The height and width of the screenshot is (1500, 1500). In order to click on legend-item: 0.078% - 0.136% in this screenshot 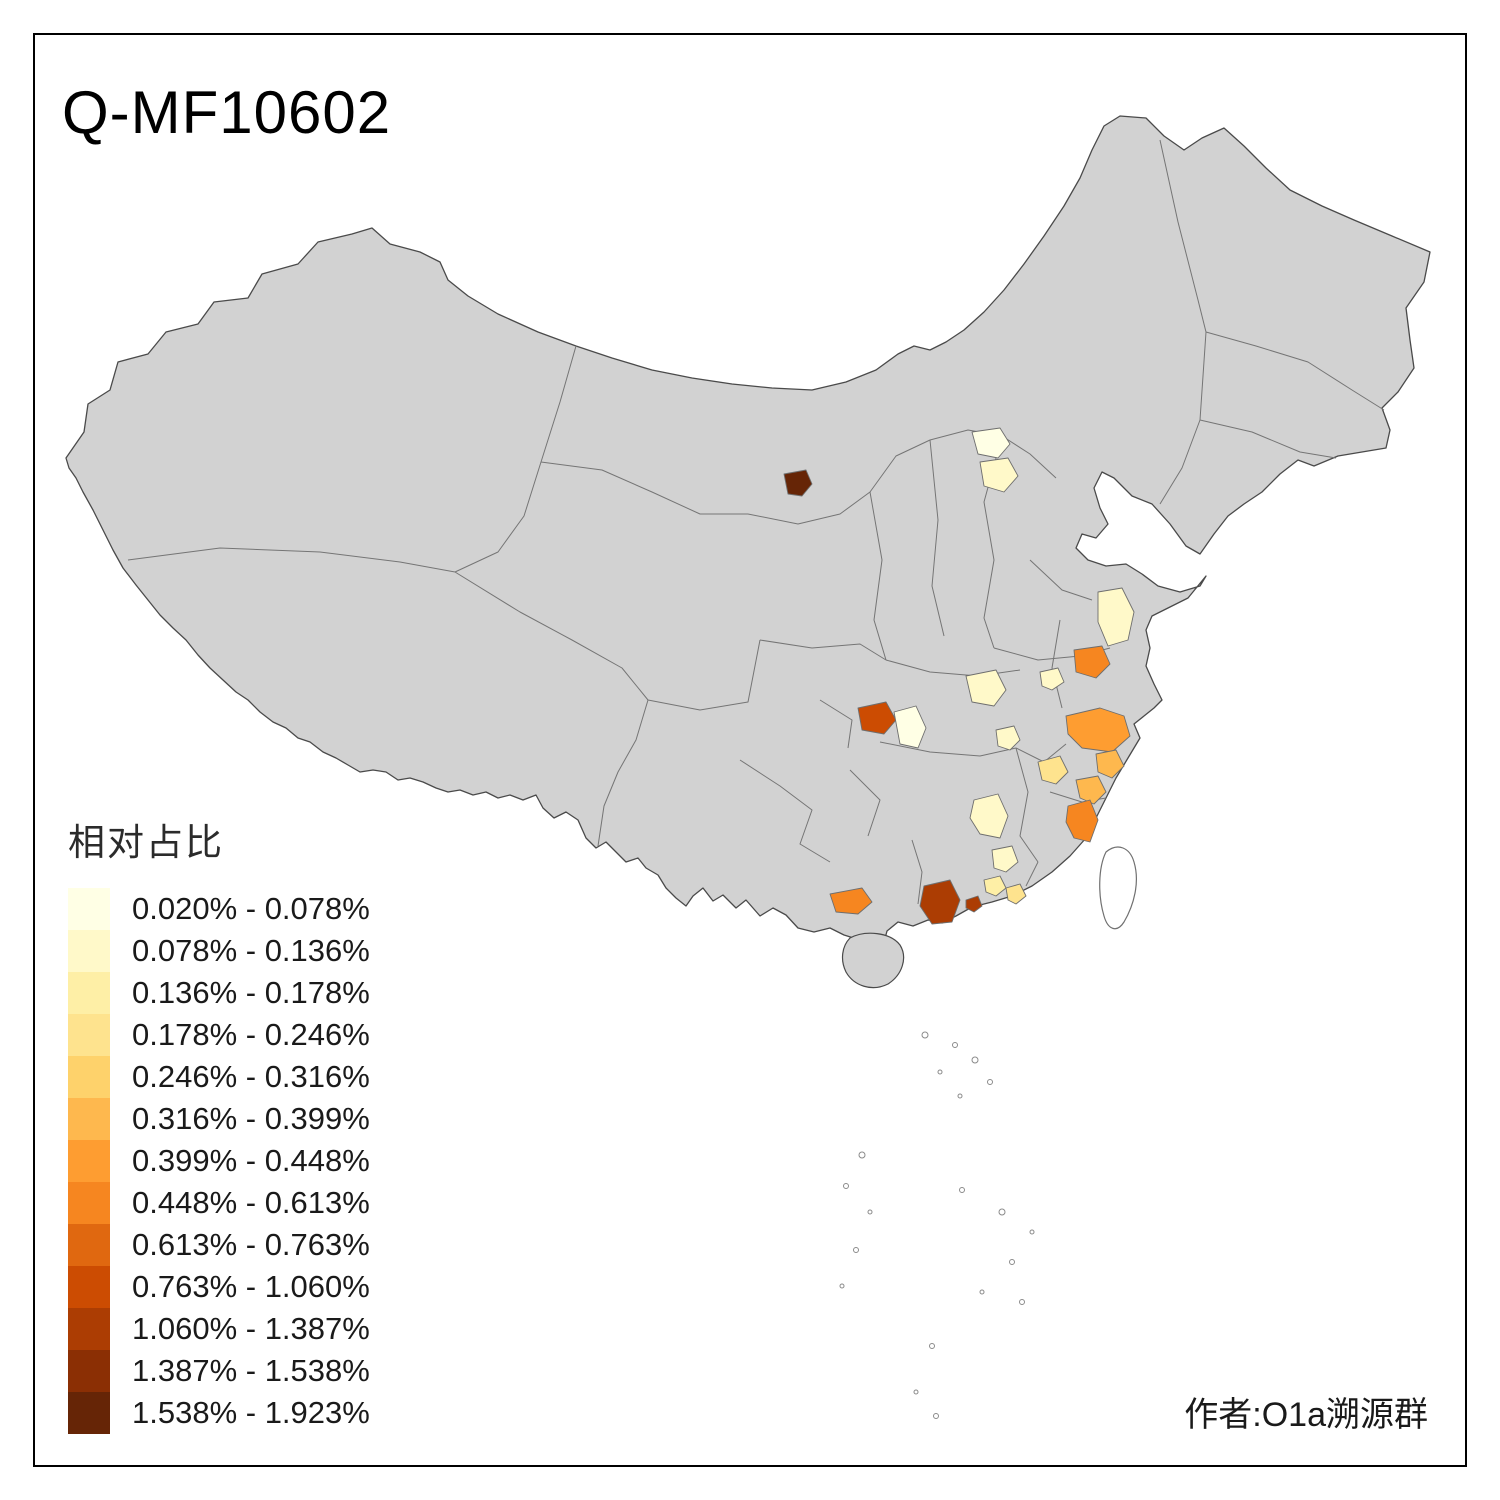, I will do `click(219, 951)`.